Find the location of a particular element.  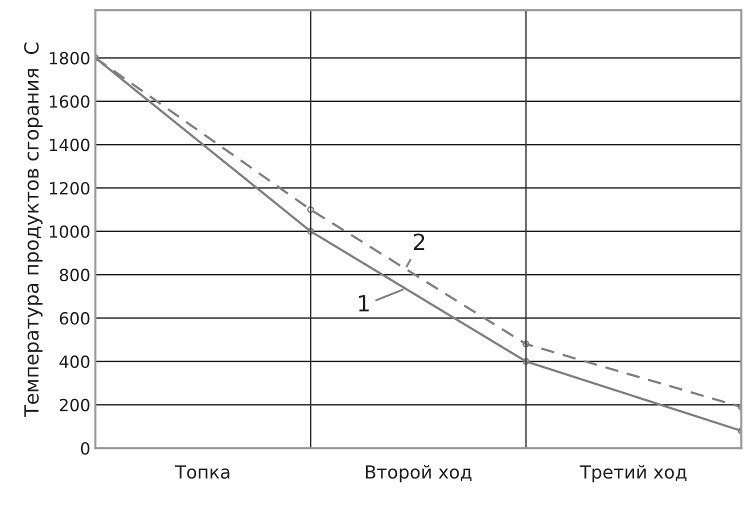

y-tick-label: 1800 is located at coordinates (70, 58).